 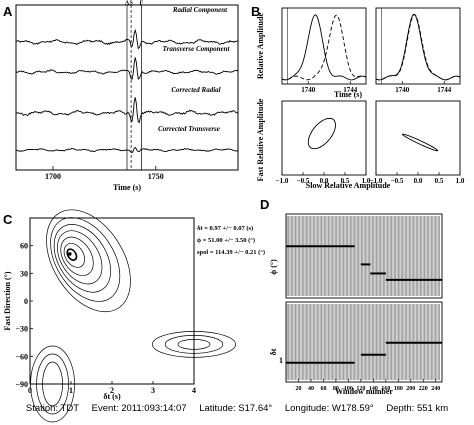 I want to click on c-xtick-label: 2, so click(x=112, y=390).